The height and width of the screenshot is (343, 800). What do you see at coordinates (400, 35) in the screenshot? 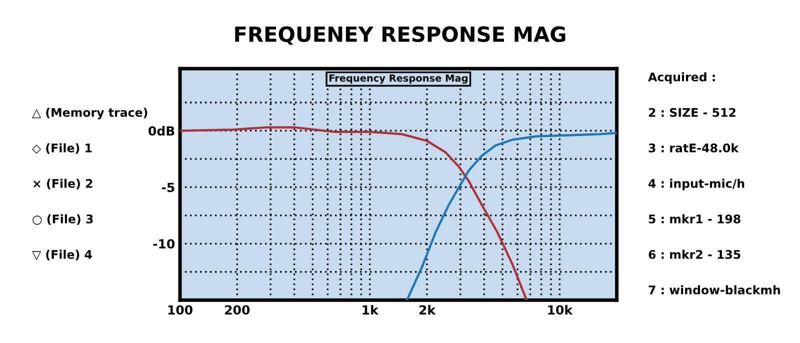
I see `chart-title: FREQUENEY RESPONSE MAG` at bounding box center [400, 35].